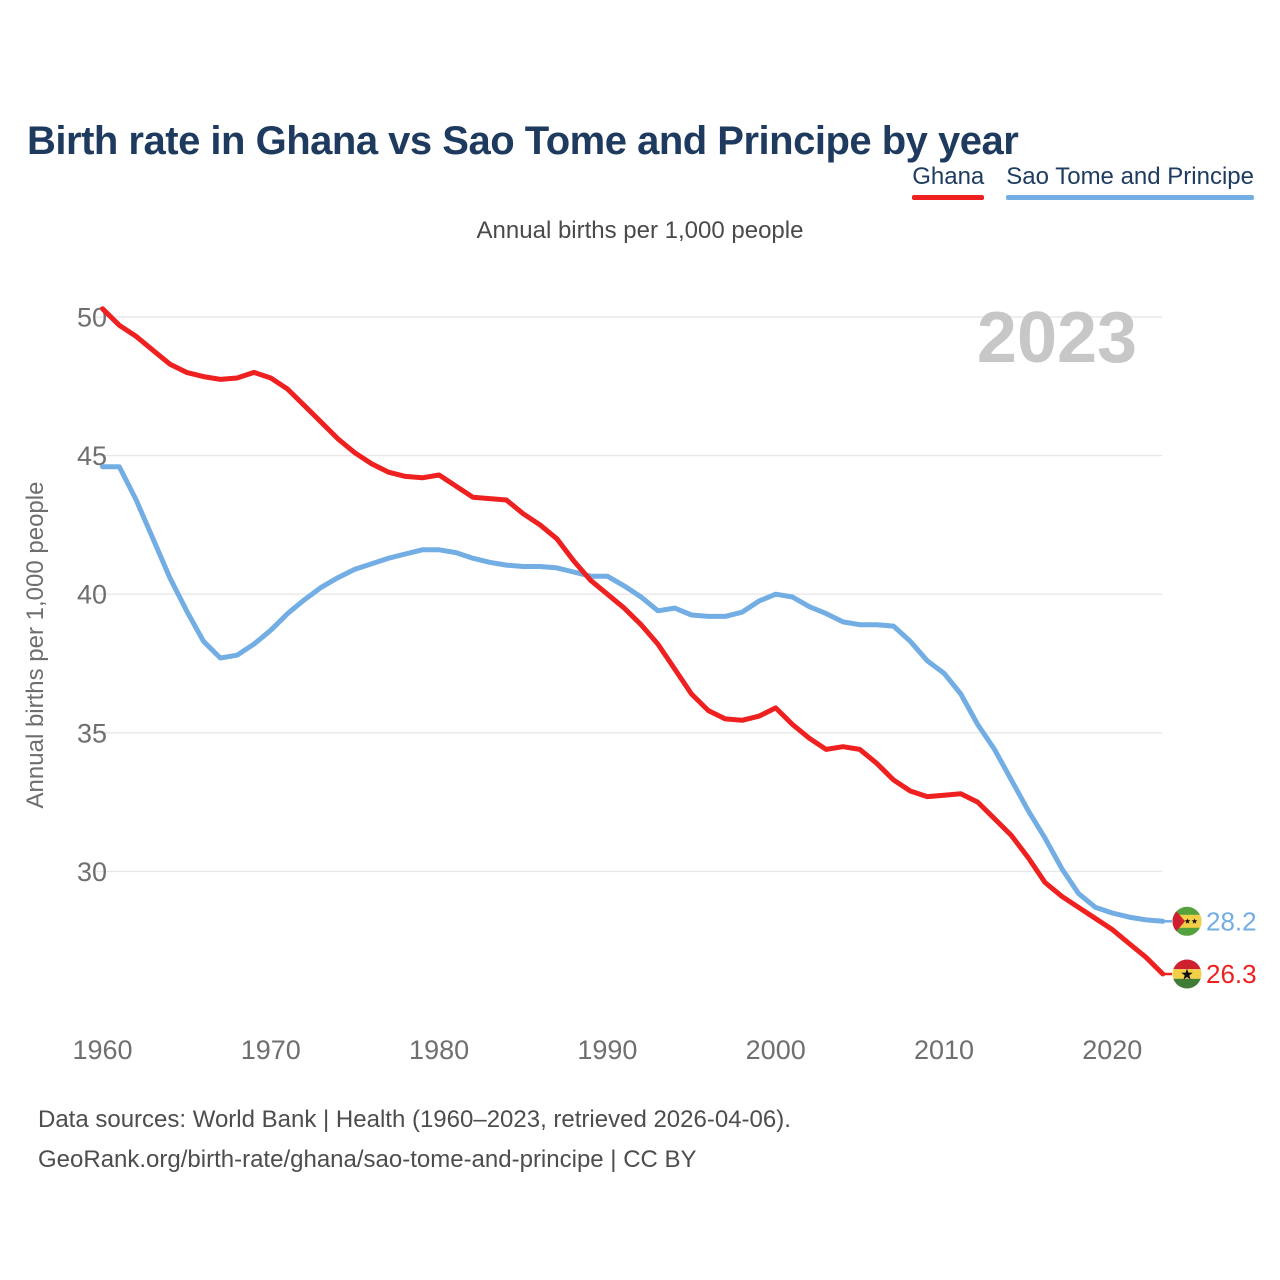 This screenshot has height=1280, width=1280. What do you see at coordinates (1231, 974) in the screenshot?
I see `end-value-ghana: 26.3` at bounding box center [1231, 974].